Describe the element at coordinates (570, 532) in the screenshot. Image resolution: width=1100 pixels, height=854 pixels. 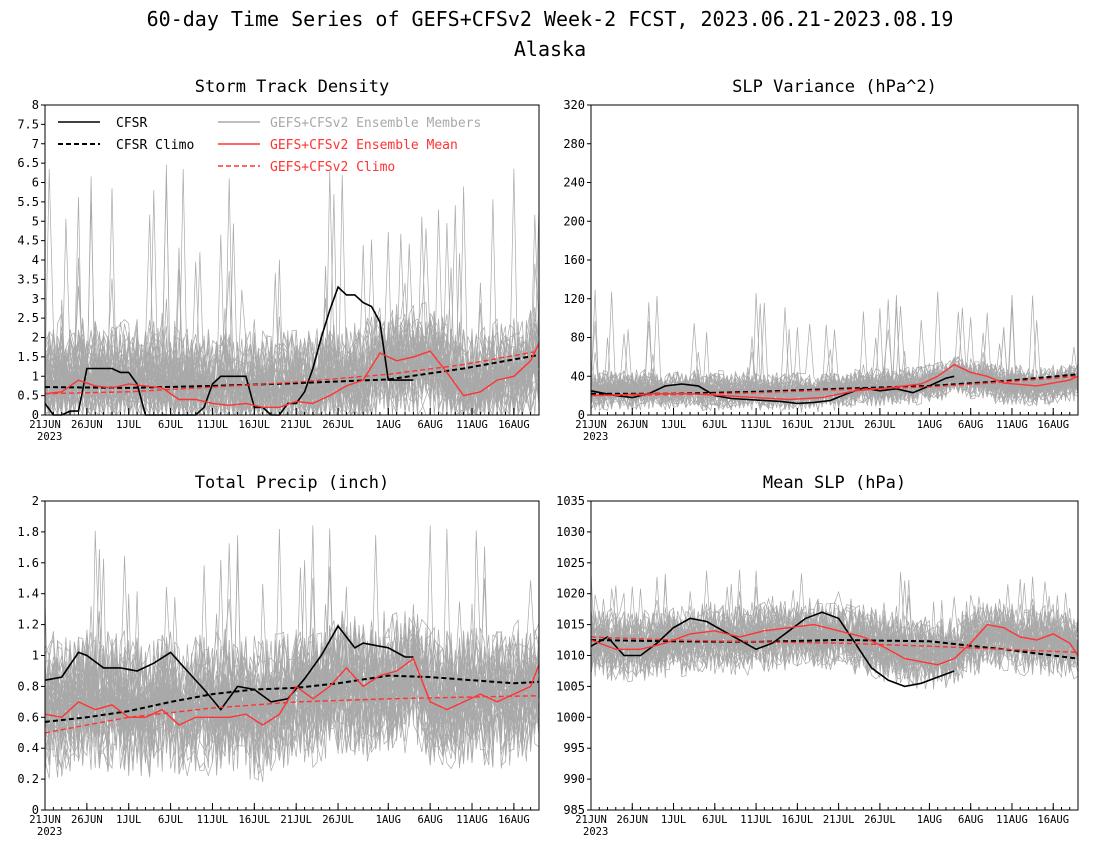
I see `y-tick-label: 1030` at that location.